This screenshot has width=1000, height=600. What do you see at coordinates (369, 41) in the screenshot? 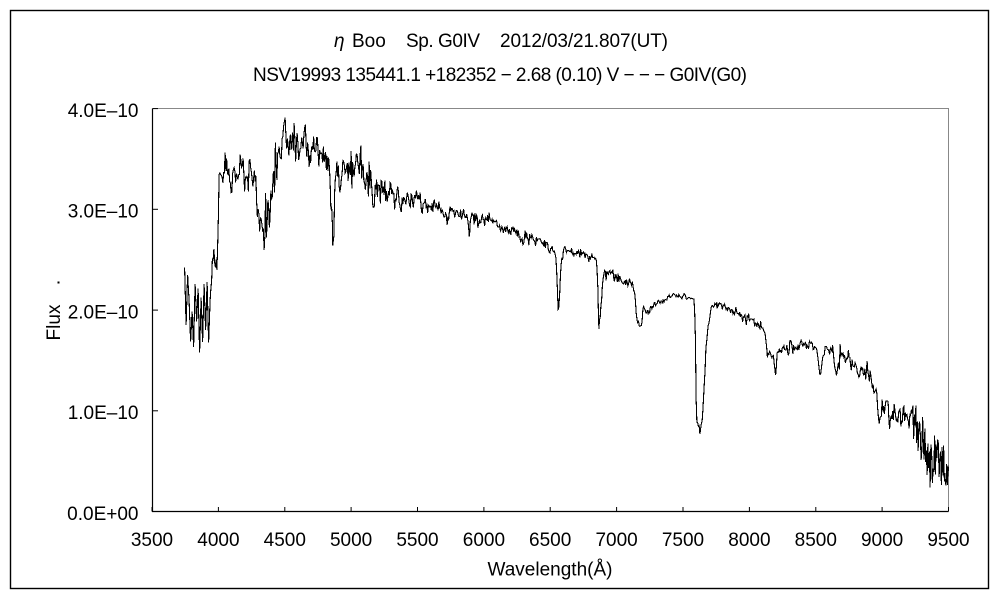
I see `svg-text: Boo` at bounding box center [369, 41].